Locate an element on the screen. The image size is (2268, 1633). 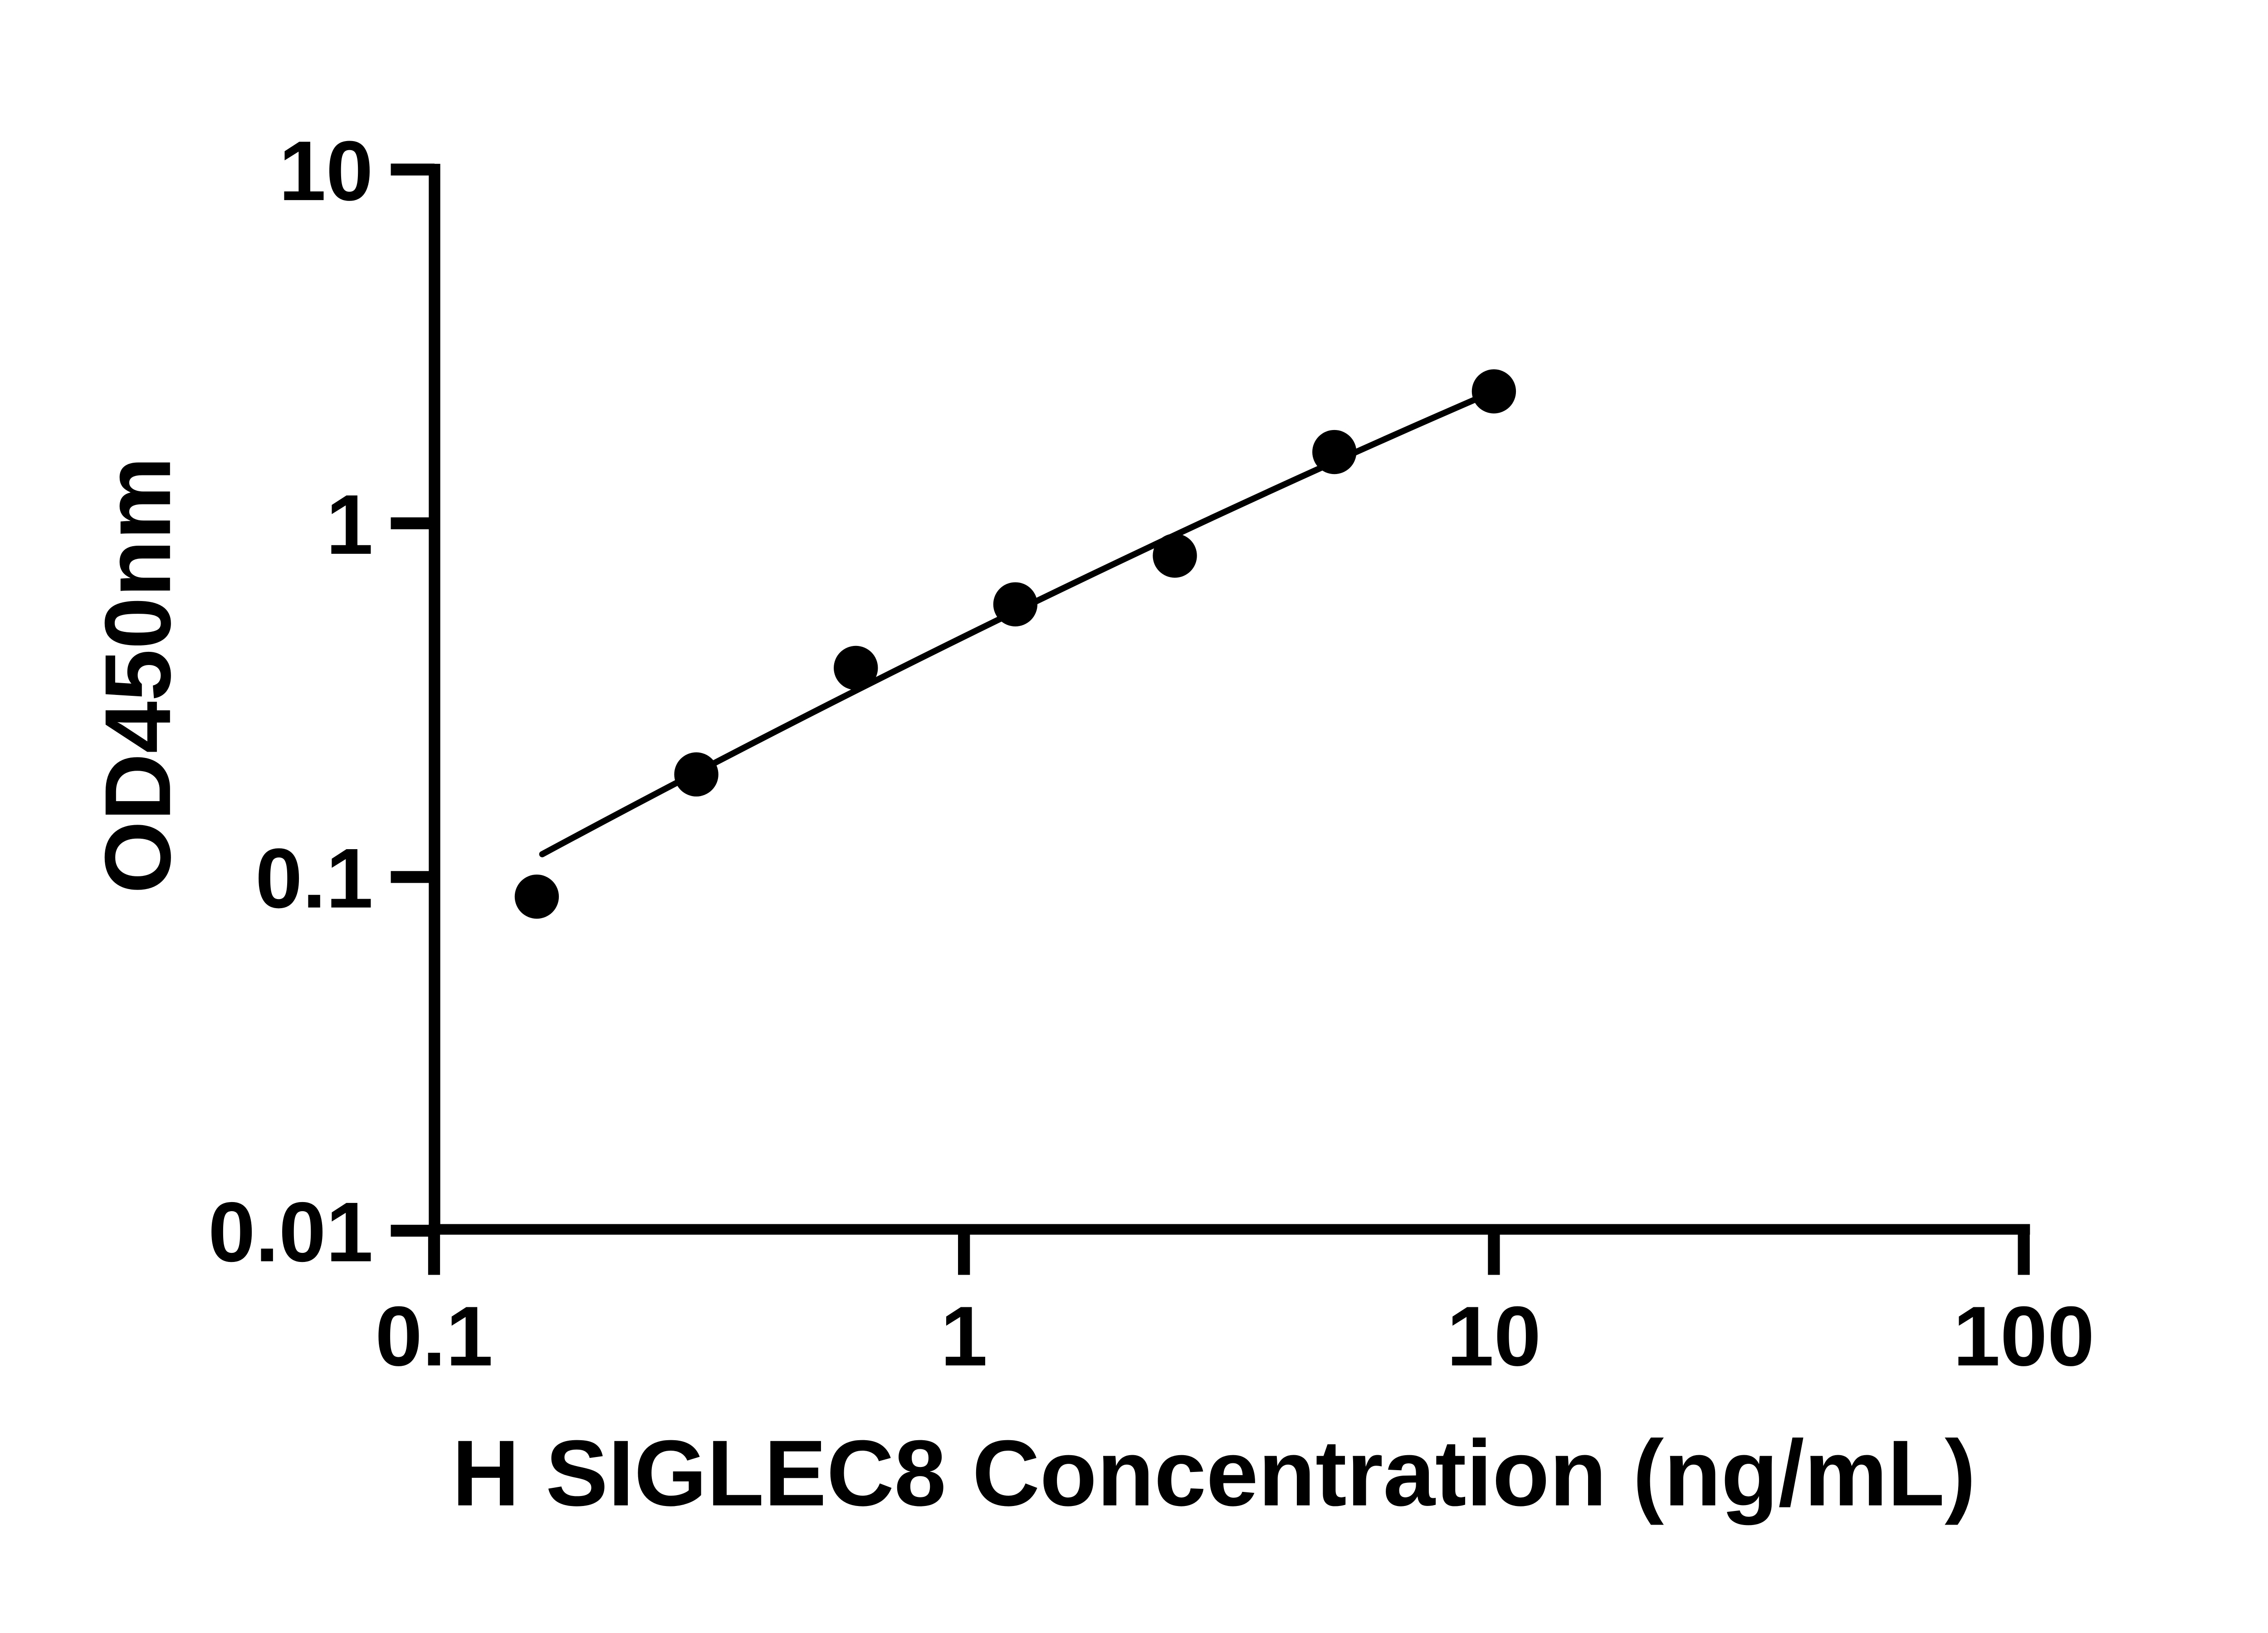
x-tick-label: 0.1 is located at coordinates (434, 1336).